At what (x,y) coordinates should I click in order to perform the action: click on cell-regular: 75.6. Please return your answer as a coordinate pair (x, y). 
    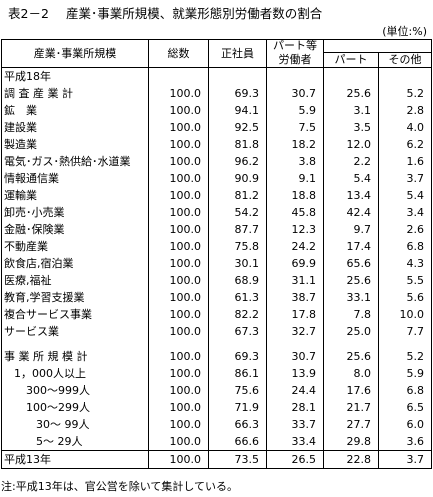
    Looking at the image, I should click on (237, 390).